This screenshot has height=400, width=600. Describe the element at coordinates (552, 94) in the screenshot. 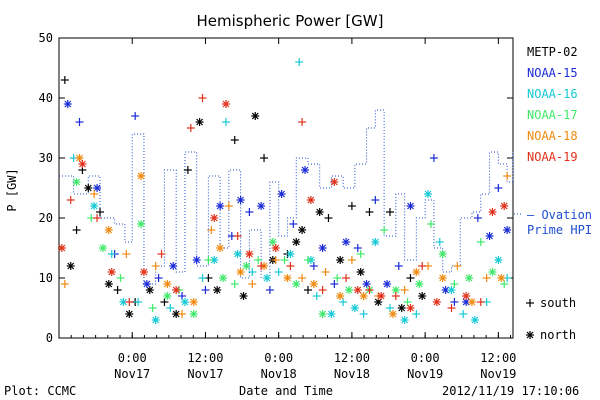

I see `legend-item-noaa-16: NOAA-16` at that location.